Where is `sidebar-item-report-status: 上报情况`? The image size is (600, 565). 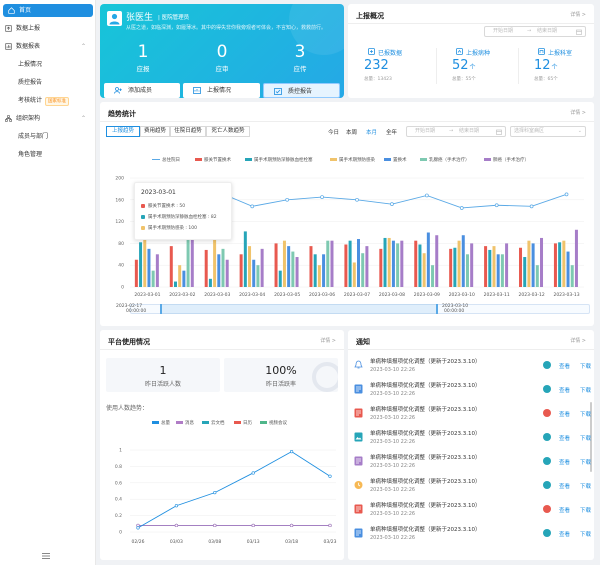 sidebar-item-report-status: 上报情况 is located at coordinates (48, 64).